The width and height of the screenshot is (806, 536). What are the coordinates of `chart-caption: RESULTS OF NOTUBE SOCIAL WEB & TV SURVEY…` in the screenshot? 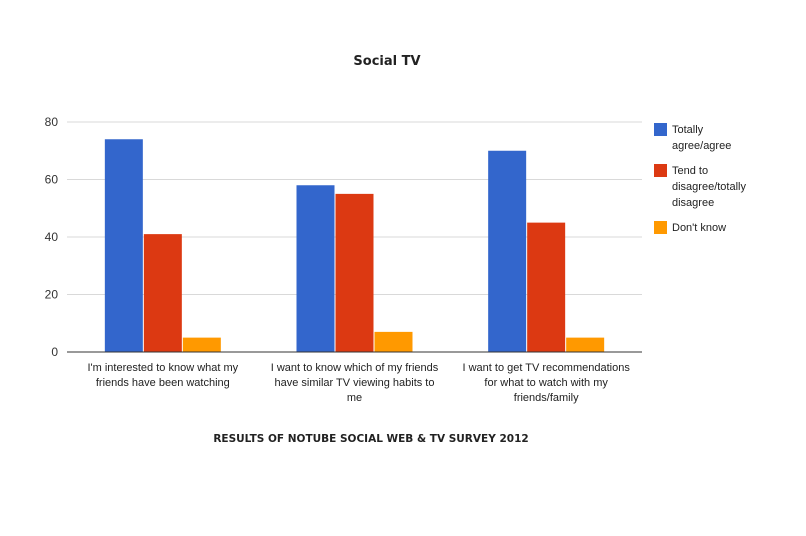 It's located at (370, 439).